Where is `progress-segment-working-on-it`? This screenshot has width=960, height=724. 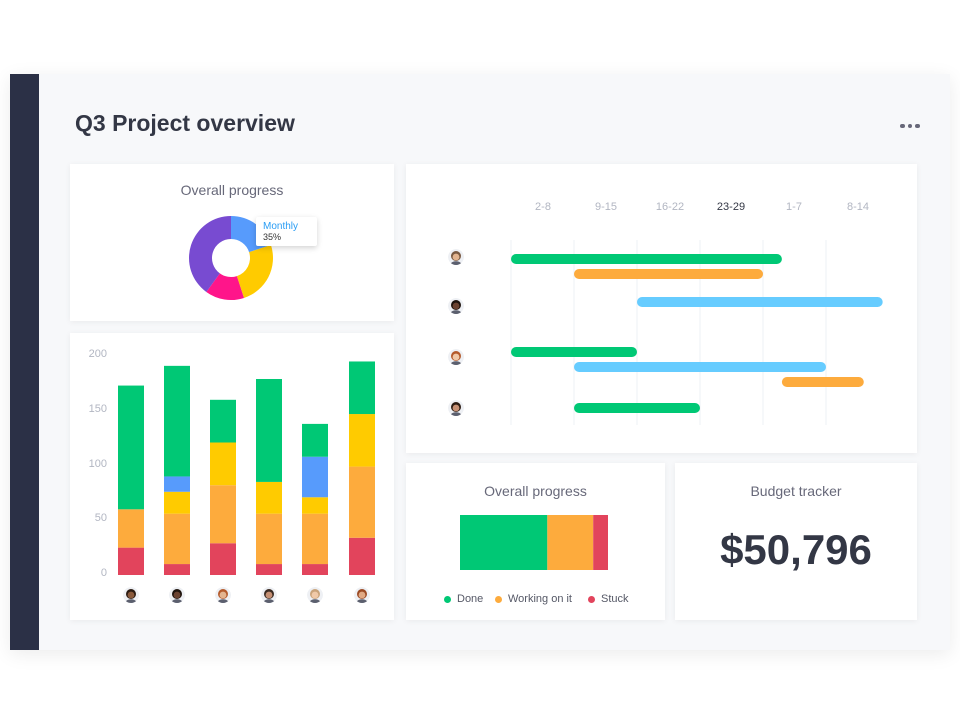
progress-segment-working-on-it is located at coordinates (570, 542).